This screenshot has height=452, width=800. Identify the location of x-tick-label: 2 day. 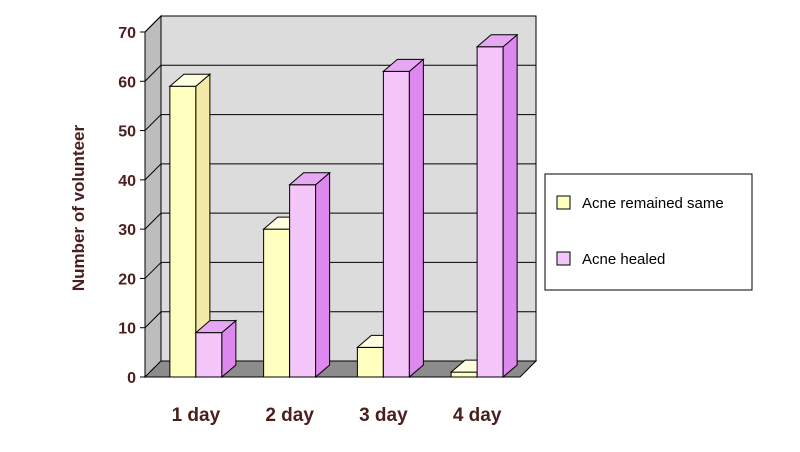
(289, 415).